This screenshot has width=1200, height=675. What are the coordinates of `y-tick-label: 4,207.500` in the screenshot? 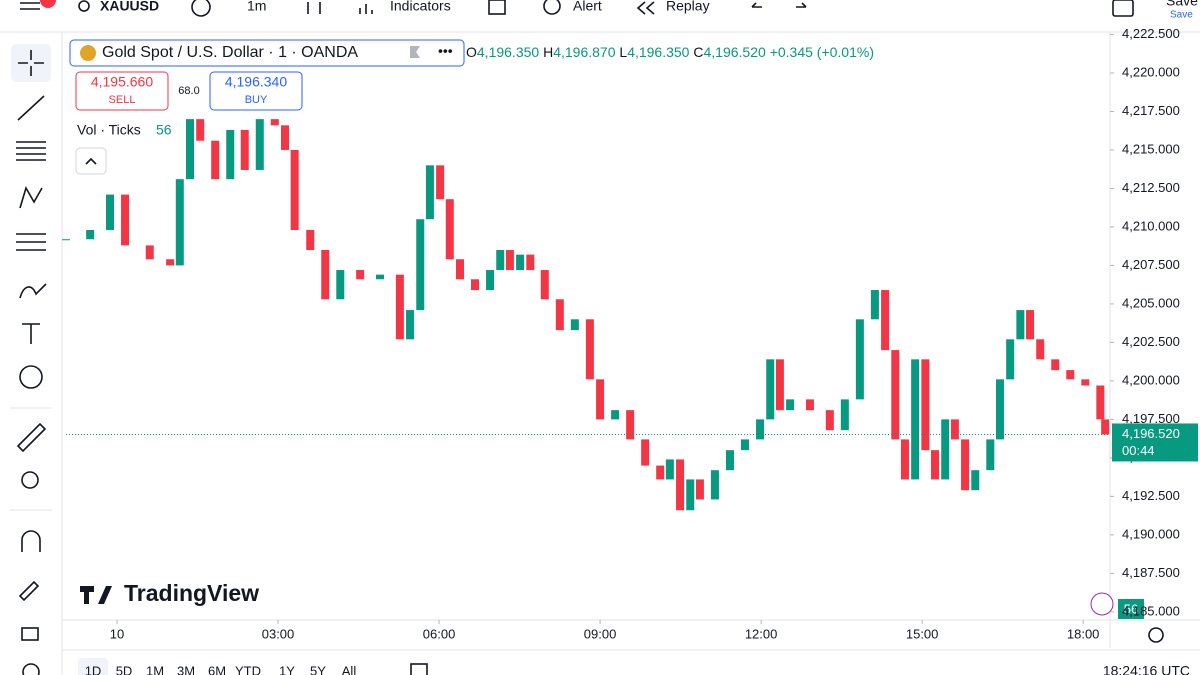 It's located at (1151, 264).